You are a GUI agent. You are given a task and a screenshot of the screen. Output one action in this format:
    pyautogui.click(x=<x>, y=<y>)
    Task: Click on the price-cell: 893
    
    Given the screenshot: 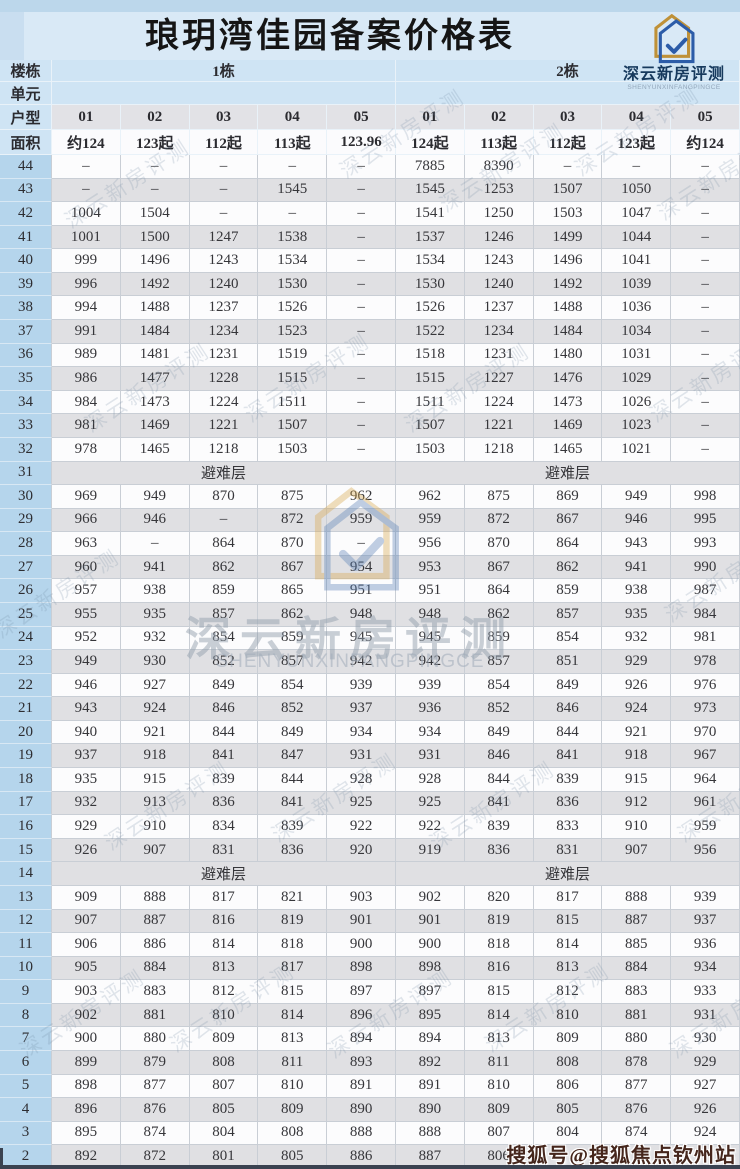 What is the action you would take?
    pyautogui.click(x=361, y=1062)
    